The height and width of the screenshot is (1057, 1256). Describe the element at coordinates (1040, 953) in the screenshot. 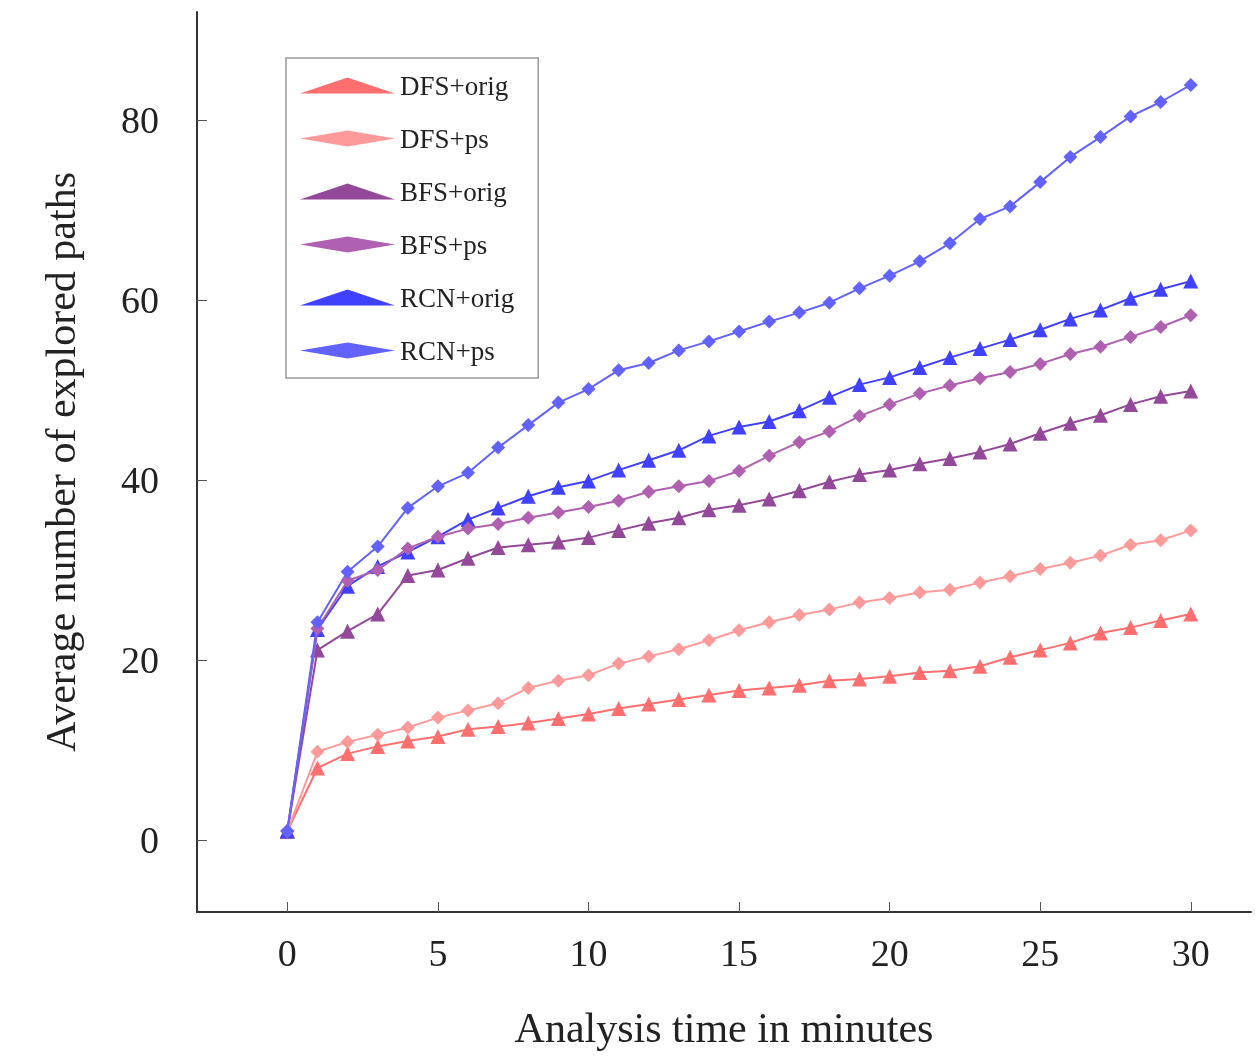

I see `x-tick-label: 25` at that location.